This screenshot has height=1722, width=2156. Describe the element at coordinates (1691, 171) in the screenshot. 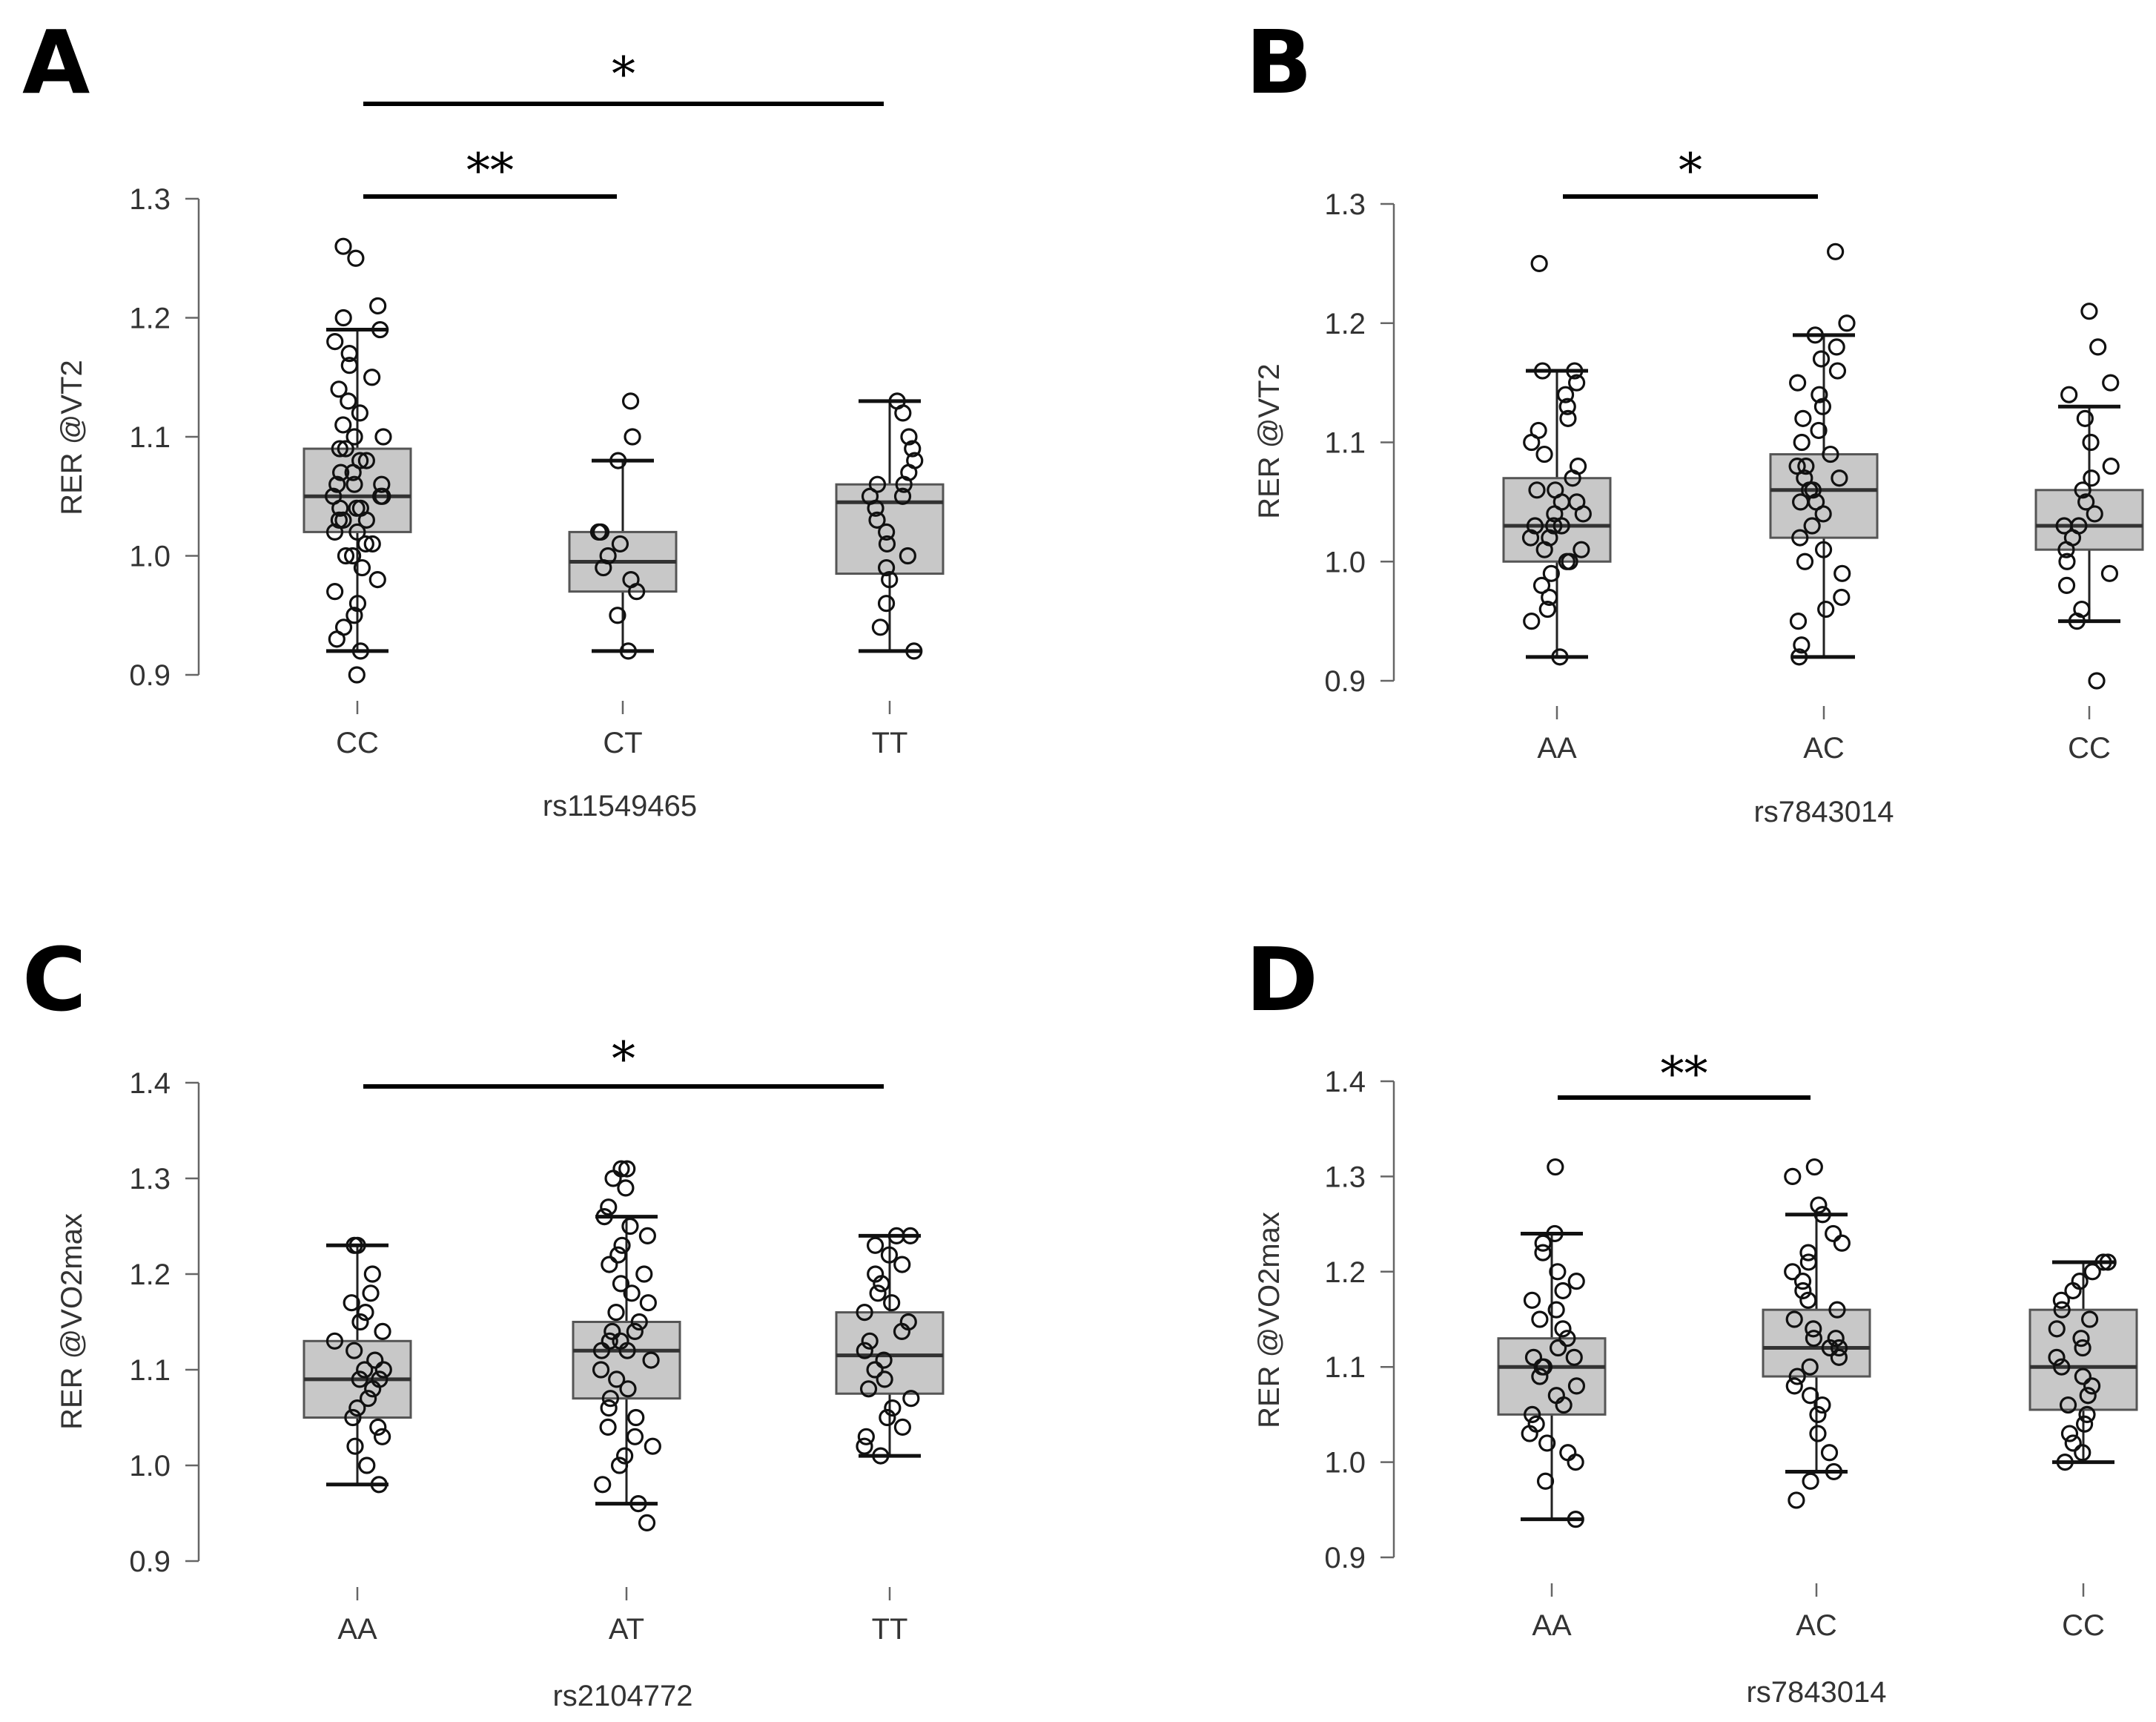

I see `significance-label: *` at that location.